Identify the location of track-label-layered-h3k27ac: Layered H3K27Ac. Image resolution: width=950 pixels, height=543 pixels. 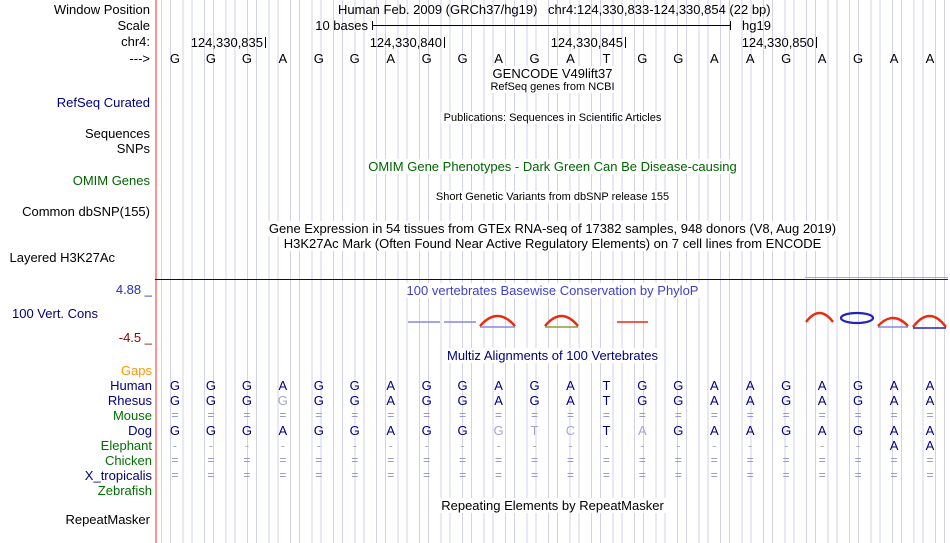
(62, 257).